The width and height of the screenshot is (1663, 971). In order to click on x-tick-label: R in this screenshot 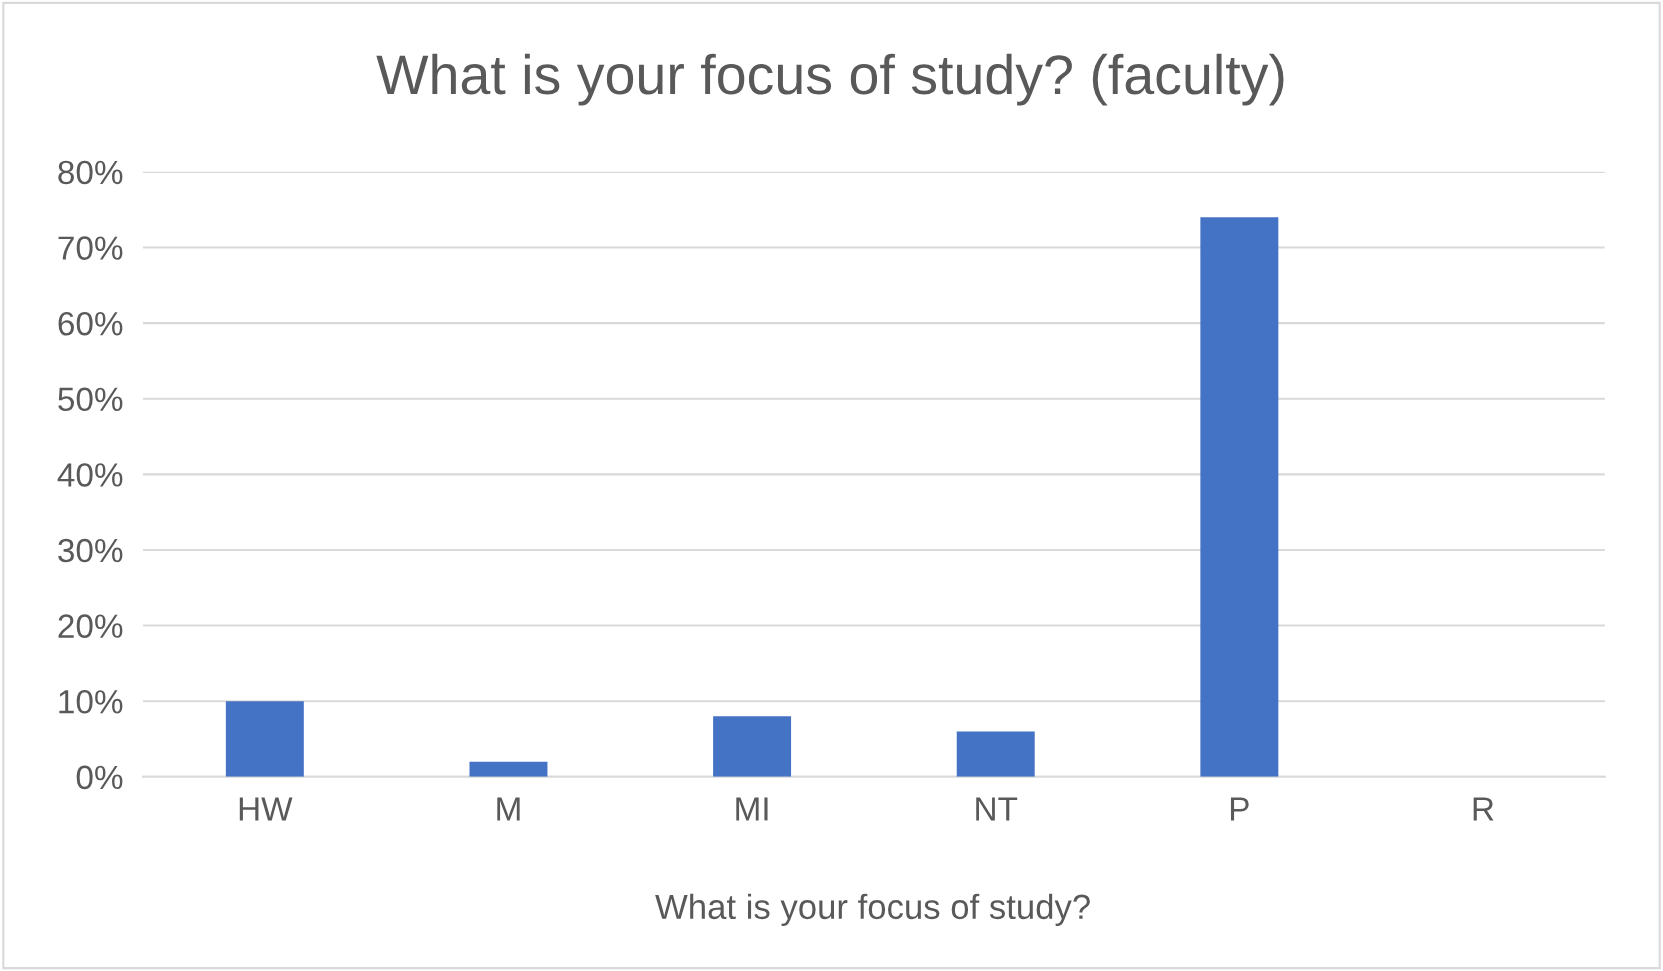, I will do `click(1483, 809)`.